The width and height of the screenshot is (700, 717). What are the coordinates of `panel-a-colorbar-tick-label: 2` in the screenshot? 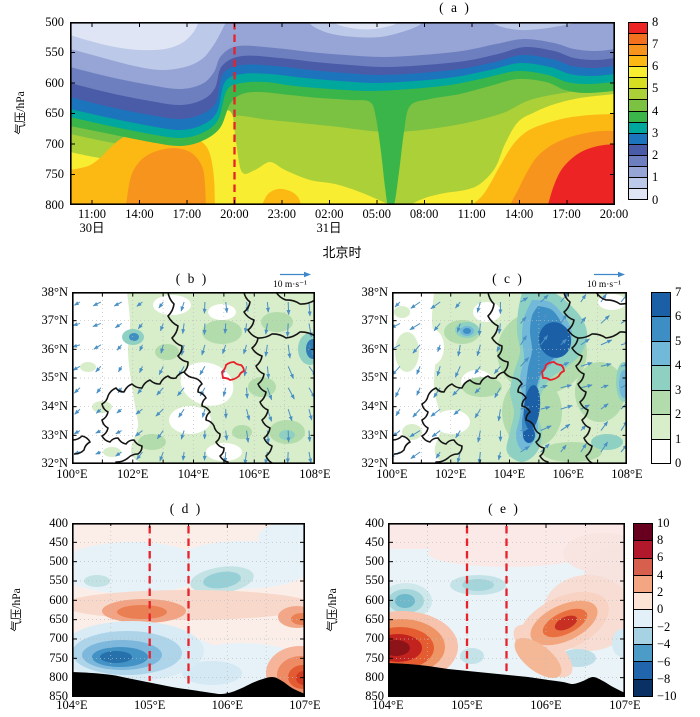 It's located at (655, 155).